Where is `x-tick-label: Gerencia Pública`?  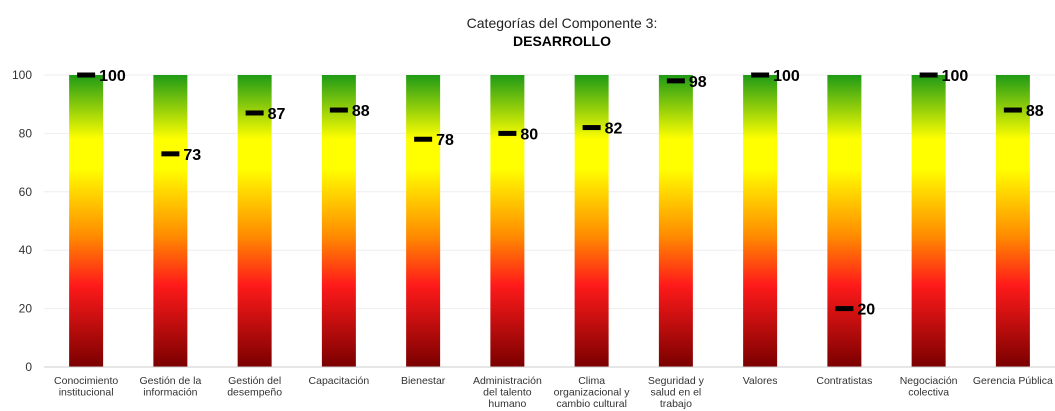 x-tick-label: Gerencia Pública is located at coordinates (1013, 381).